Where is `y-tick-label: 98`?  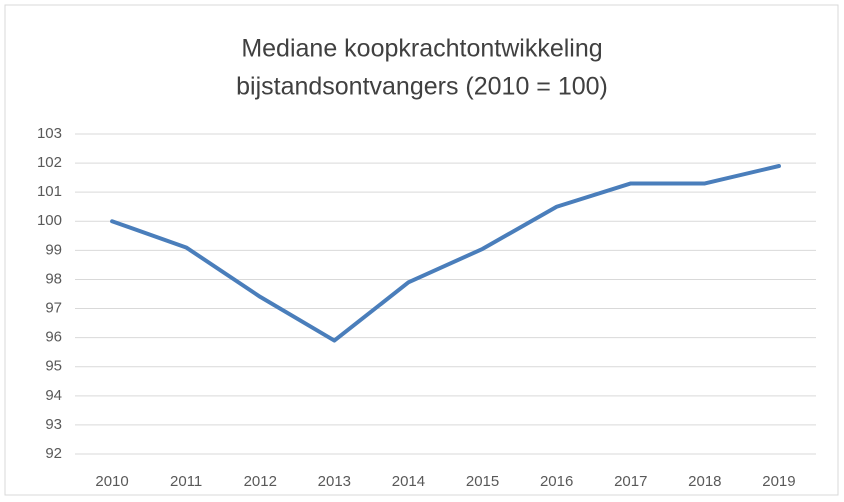
y-tick-label: 98 is located at coordinates (53, 278).